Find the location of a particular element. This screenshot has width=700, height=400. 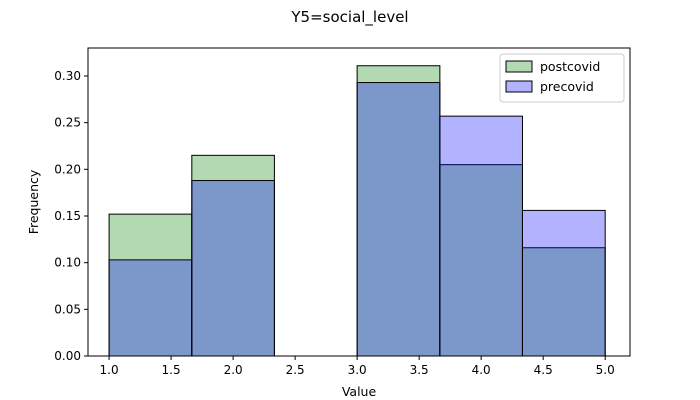

y-tick-label-6: 0.30 is located at coordinates (67, 76).